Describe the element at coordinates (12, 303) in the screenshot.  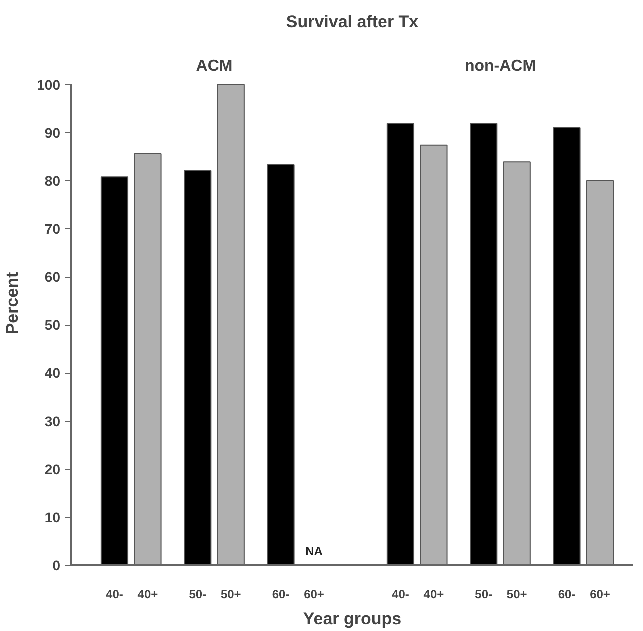
I see `y-axis-title: Percent` at that location.